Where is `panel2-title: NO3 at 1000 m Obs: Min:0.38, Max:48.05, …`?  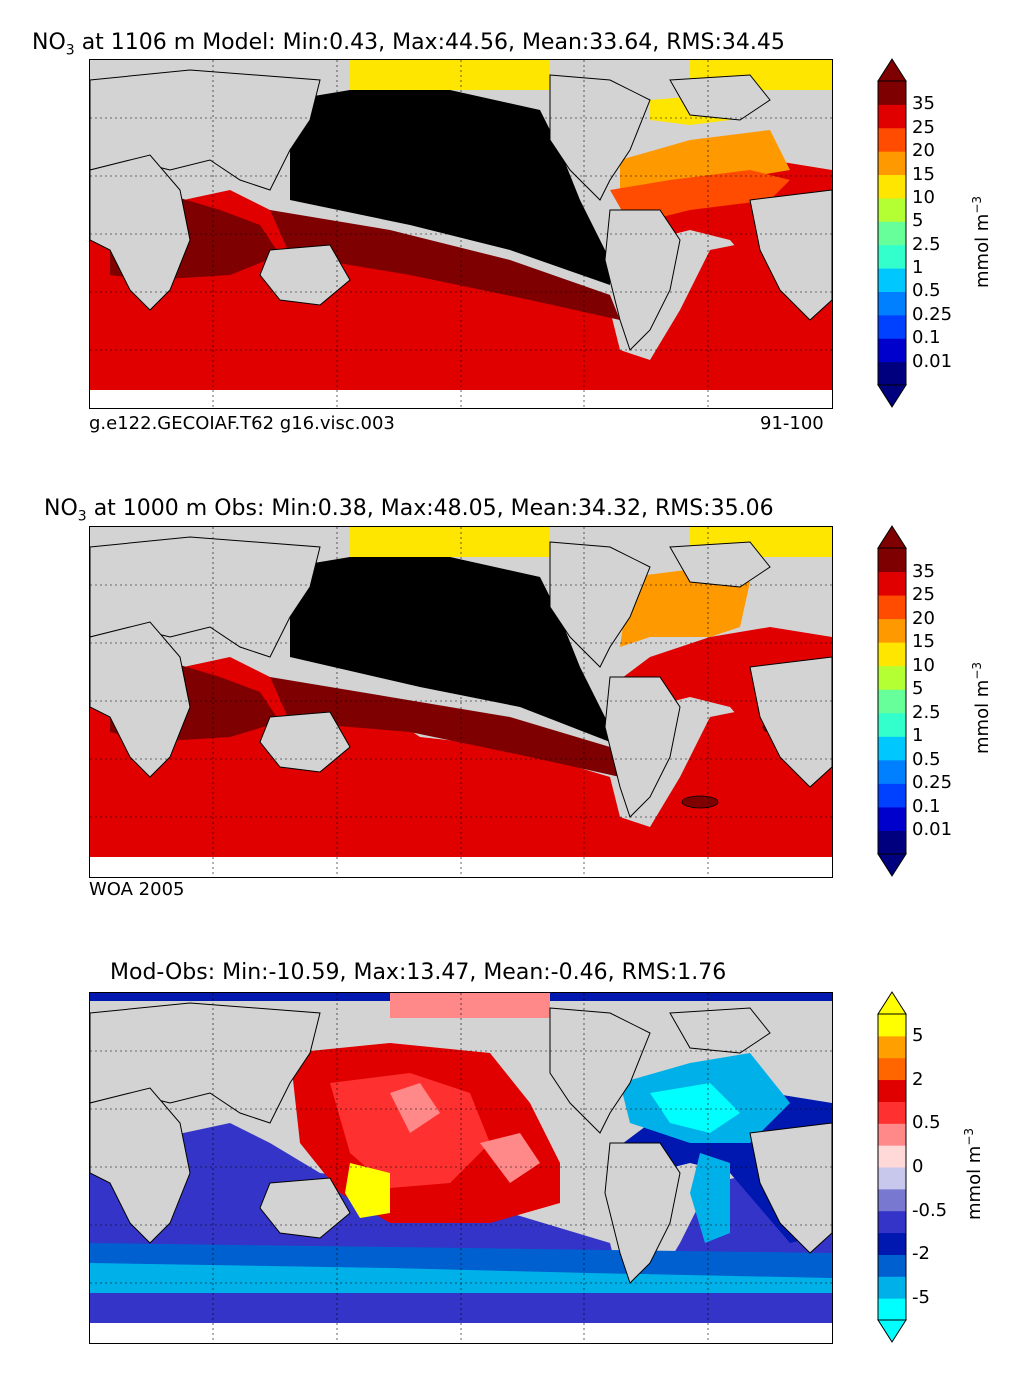 panel2-title: NO3 at 1000 m Obs: Min:0.38, Max:48.05, … is located at coordinates (409, 510).